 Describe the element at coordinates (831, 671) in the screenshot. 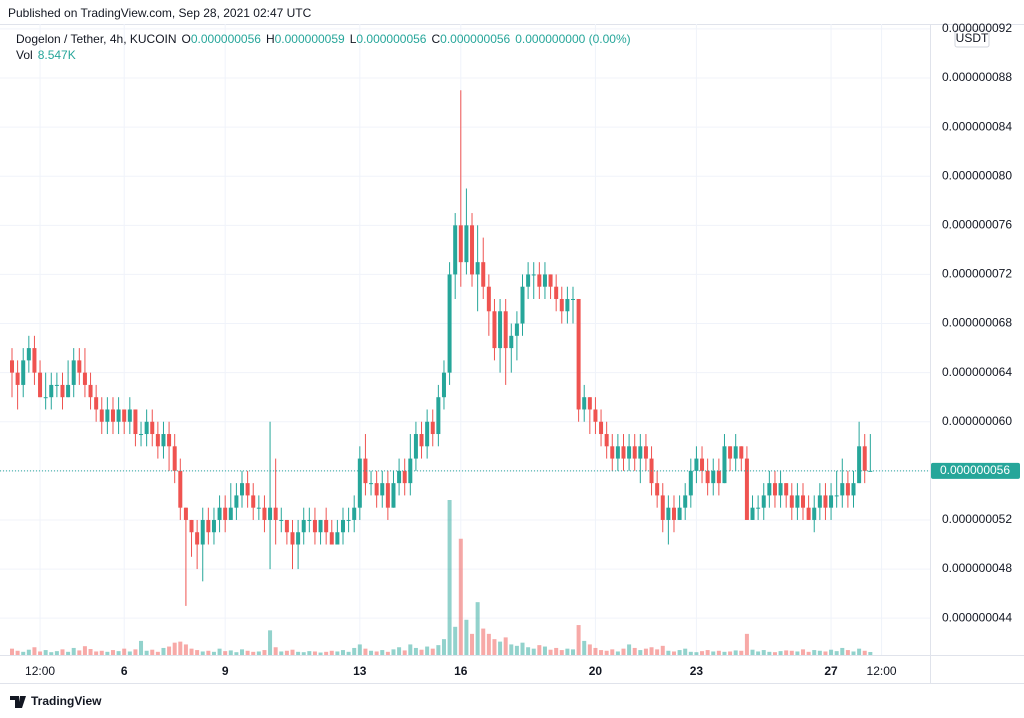

I see `x-tick-label: 27` at that location.